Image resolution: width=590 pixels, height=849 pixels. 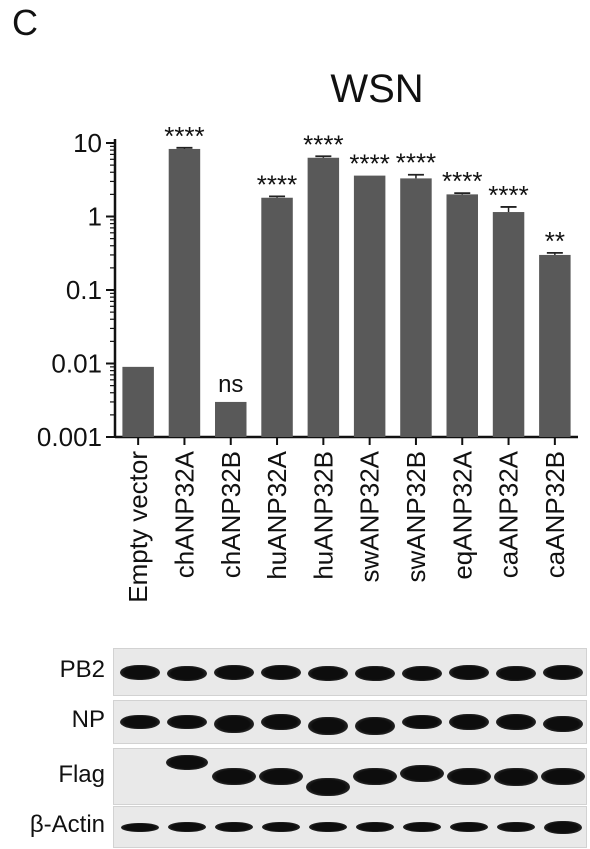 What do you see at coordinates (376, 89) in the screenshot?
I see `chart-title: WSN` at bounding box center [376, 89].